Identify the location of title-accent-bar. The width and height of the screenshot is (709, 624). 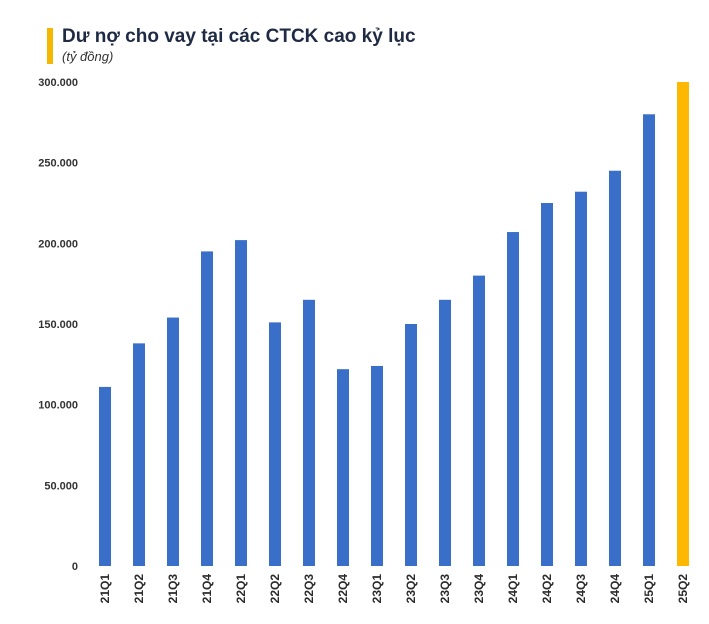
(50, 46).